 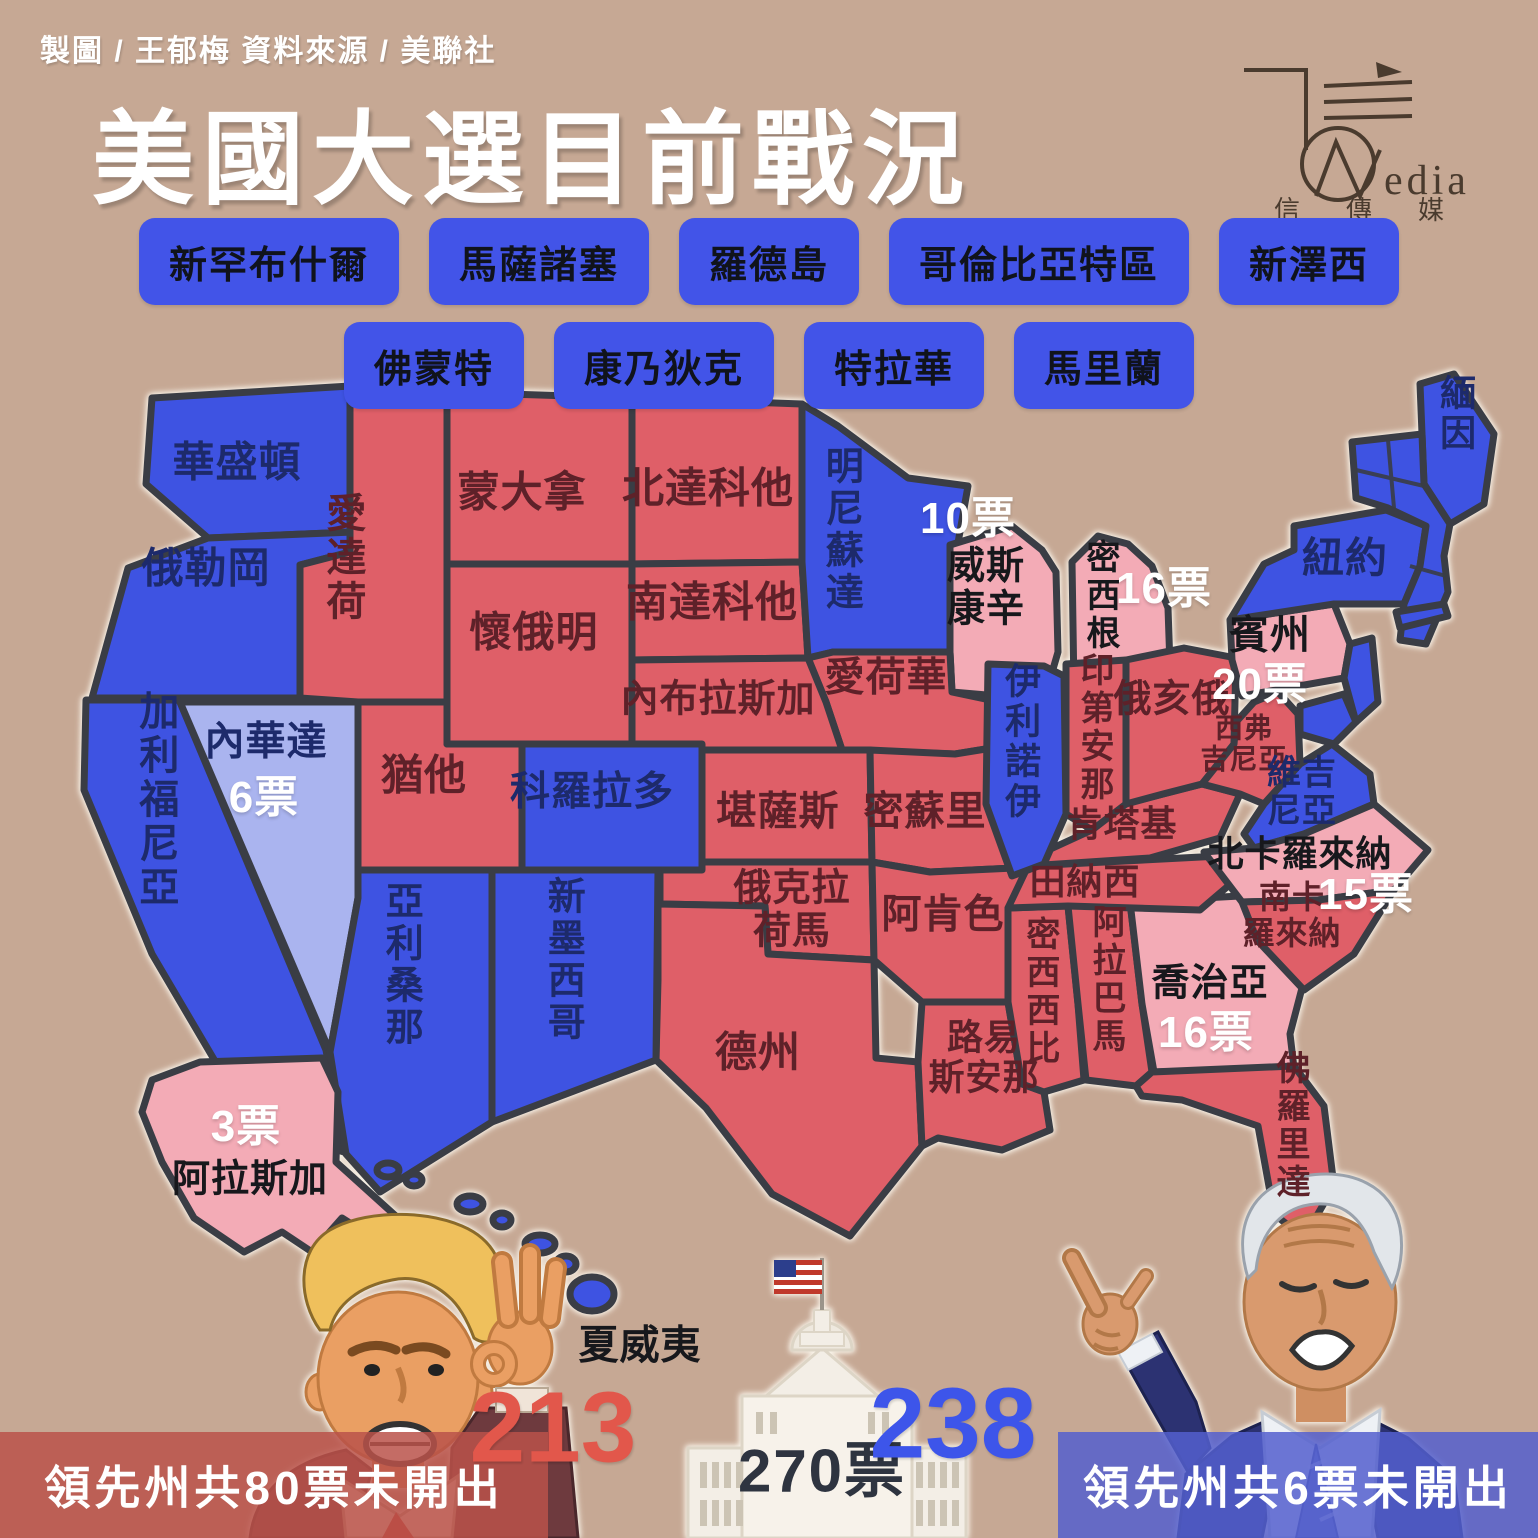 What do you see at coordinates (1039, 261) in the screenshot?
I see `region-pill: 哥倫比亞特區` at bounding box center [1039, 261].